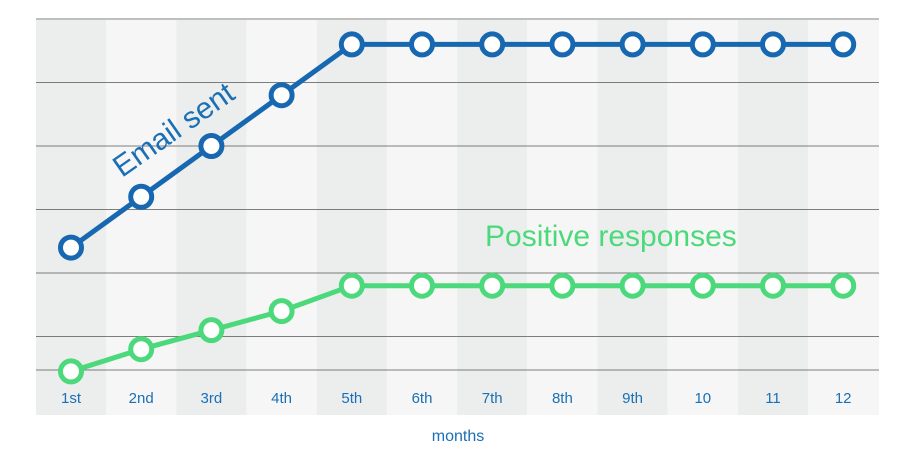  I want to click on x-tick-label: 5th, so click(351, 398).